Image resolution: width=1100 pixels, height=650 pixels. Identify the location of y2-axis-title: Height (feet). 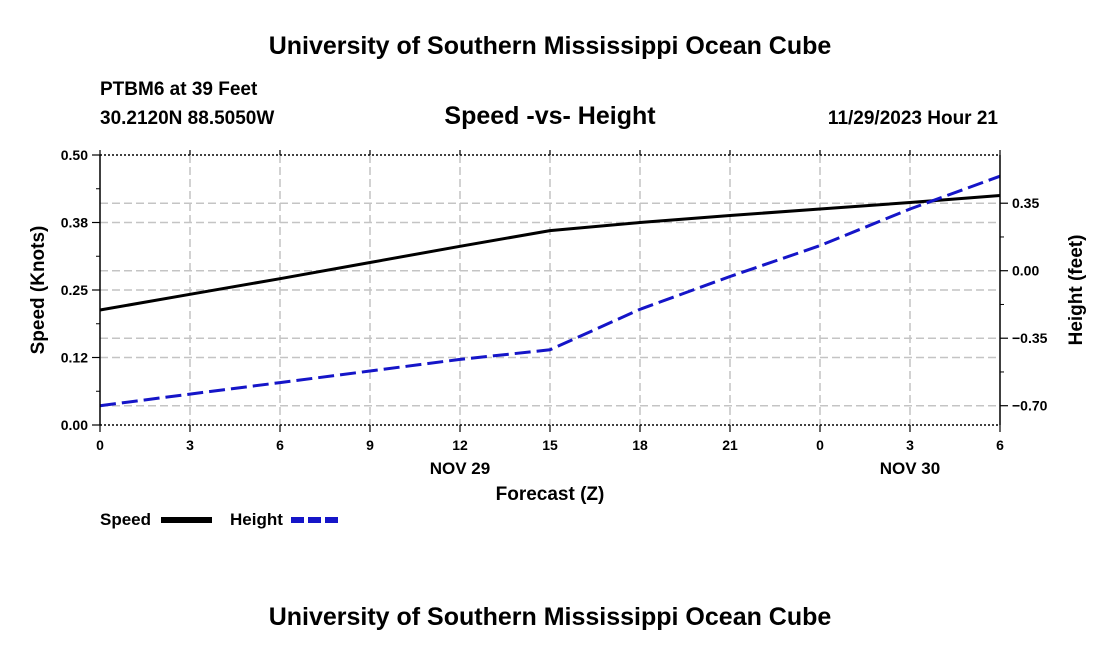
(1076, 290).